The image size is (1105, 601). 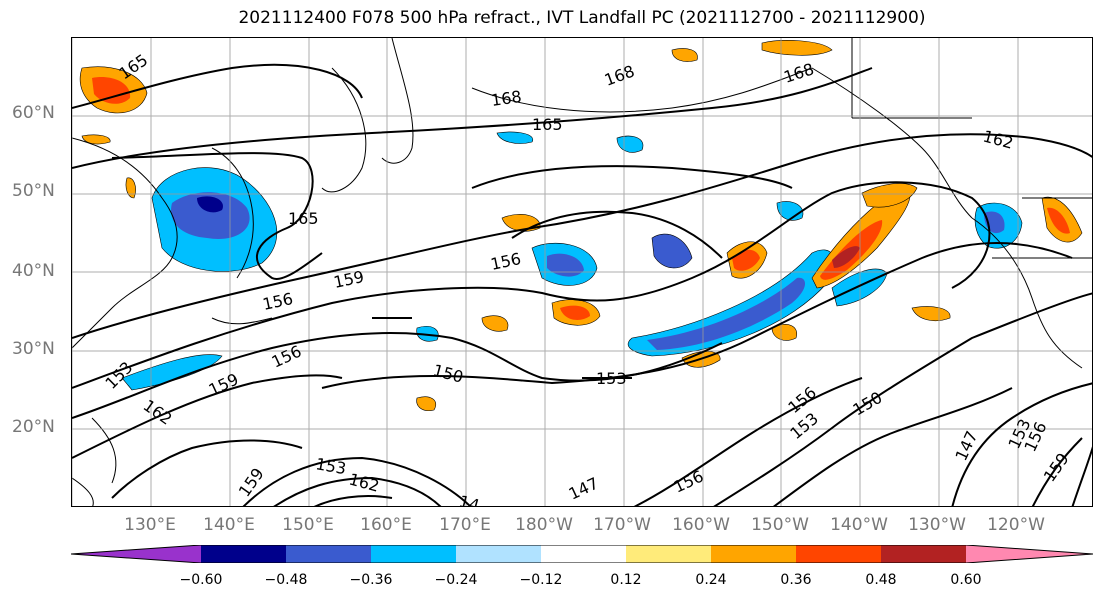 What do you see at coordinates (469, 499) in the screenshot?
I see `contour-label: 14` at bounding box center [469, 499].